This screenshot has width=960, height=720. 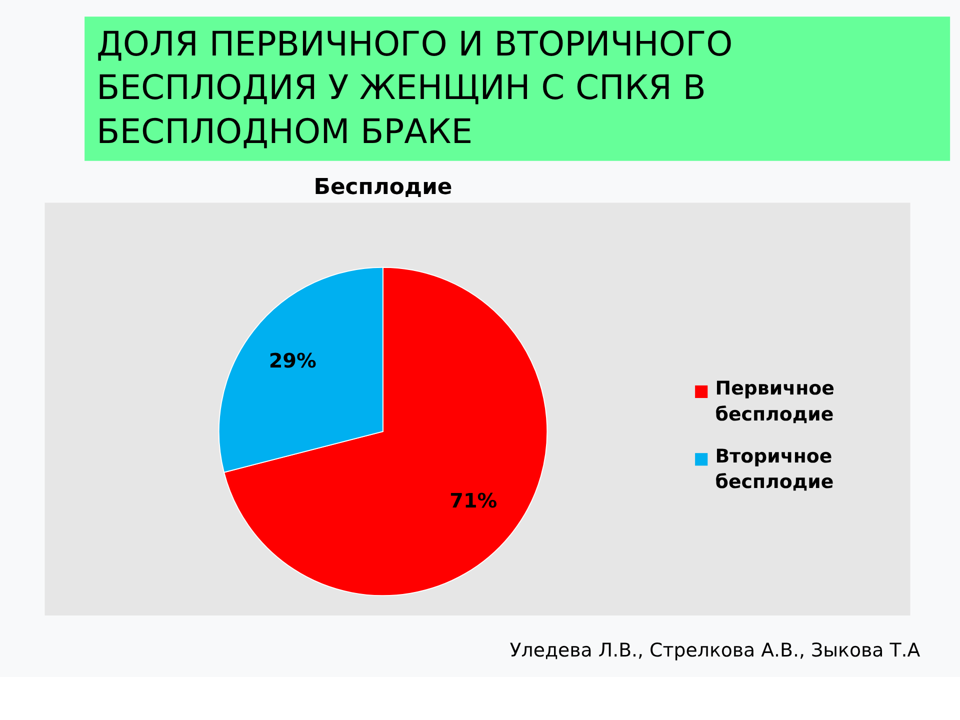 I want to click on legend-label: Вторичное бесплодие, so click(x=774, y=469).